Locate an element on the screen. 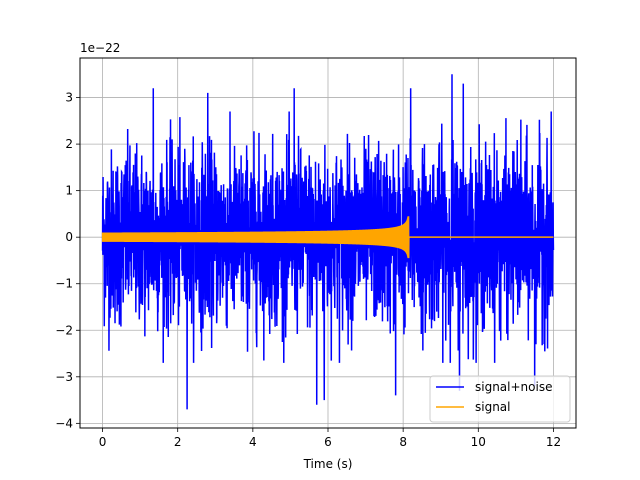 The image size is (640, 480). y-tick-label: 2 is located at coordinates (69, 144).